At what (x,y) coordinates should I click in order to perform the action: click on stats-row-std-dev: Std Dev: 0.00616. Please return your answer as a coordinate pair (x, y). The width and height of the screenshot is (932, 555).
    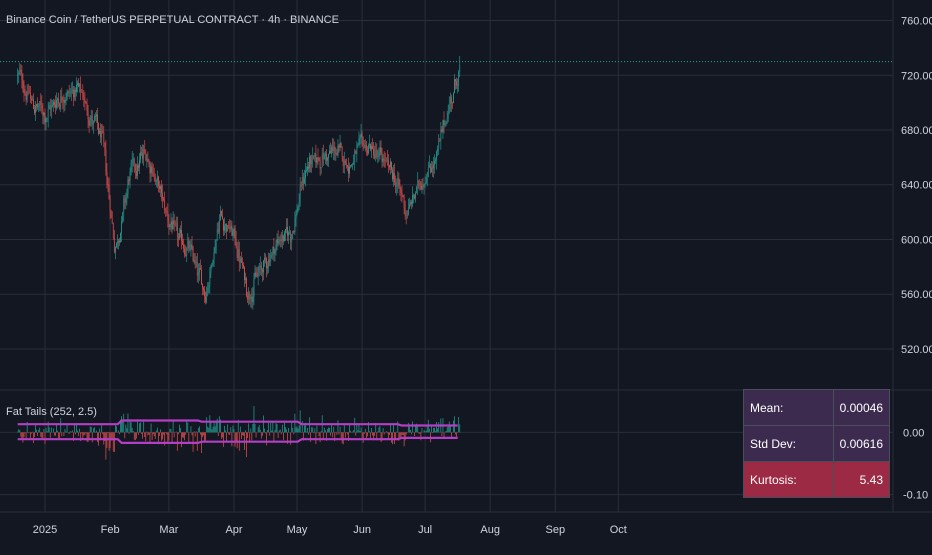
    Looking at the image, I should click on (817, 443).